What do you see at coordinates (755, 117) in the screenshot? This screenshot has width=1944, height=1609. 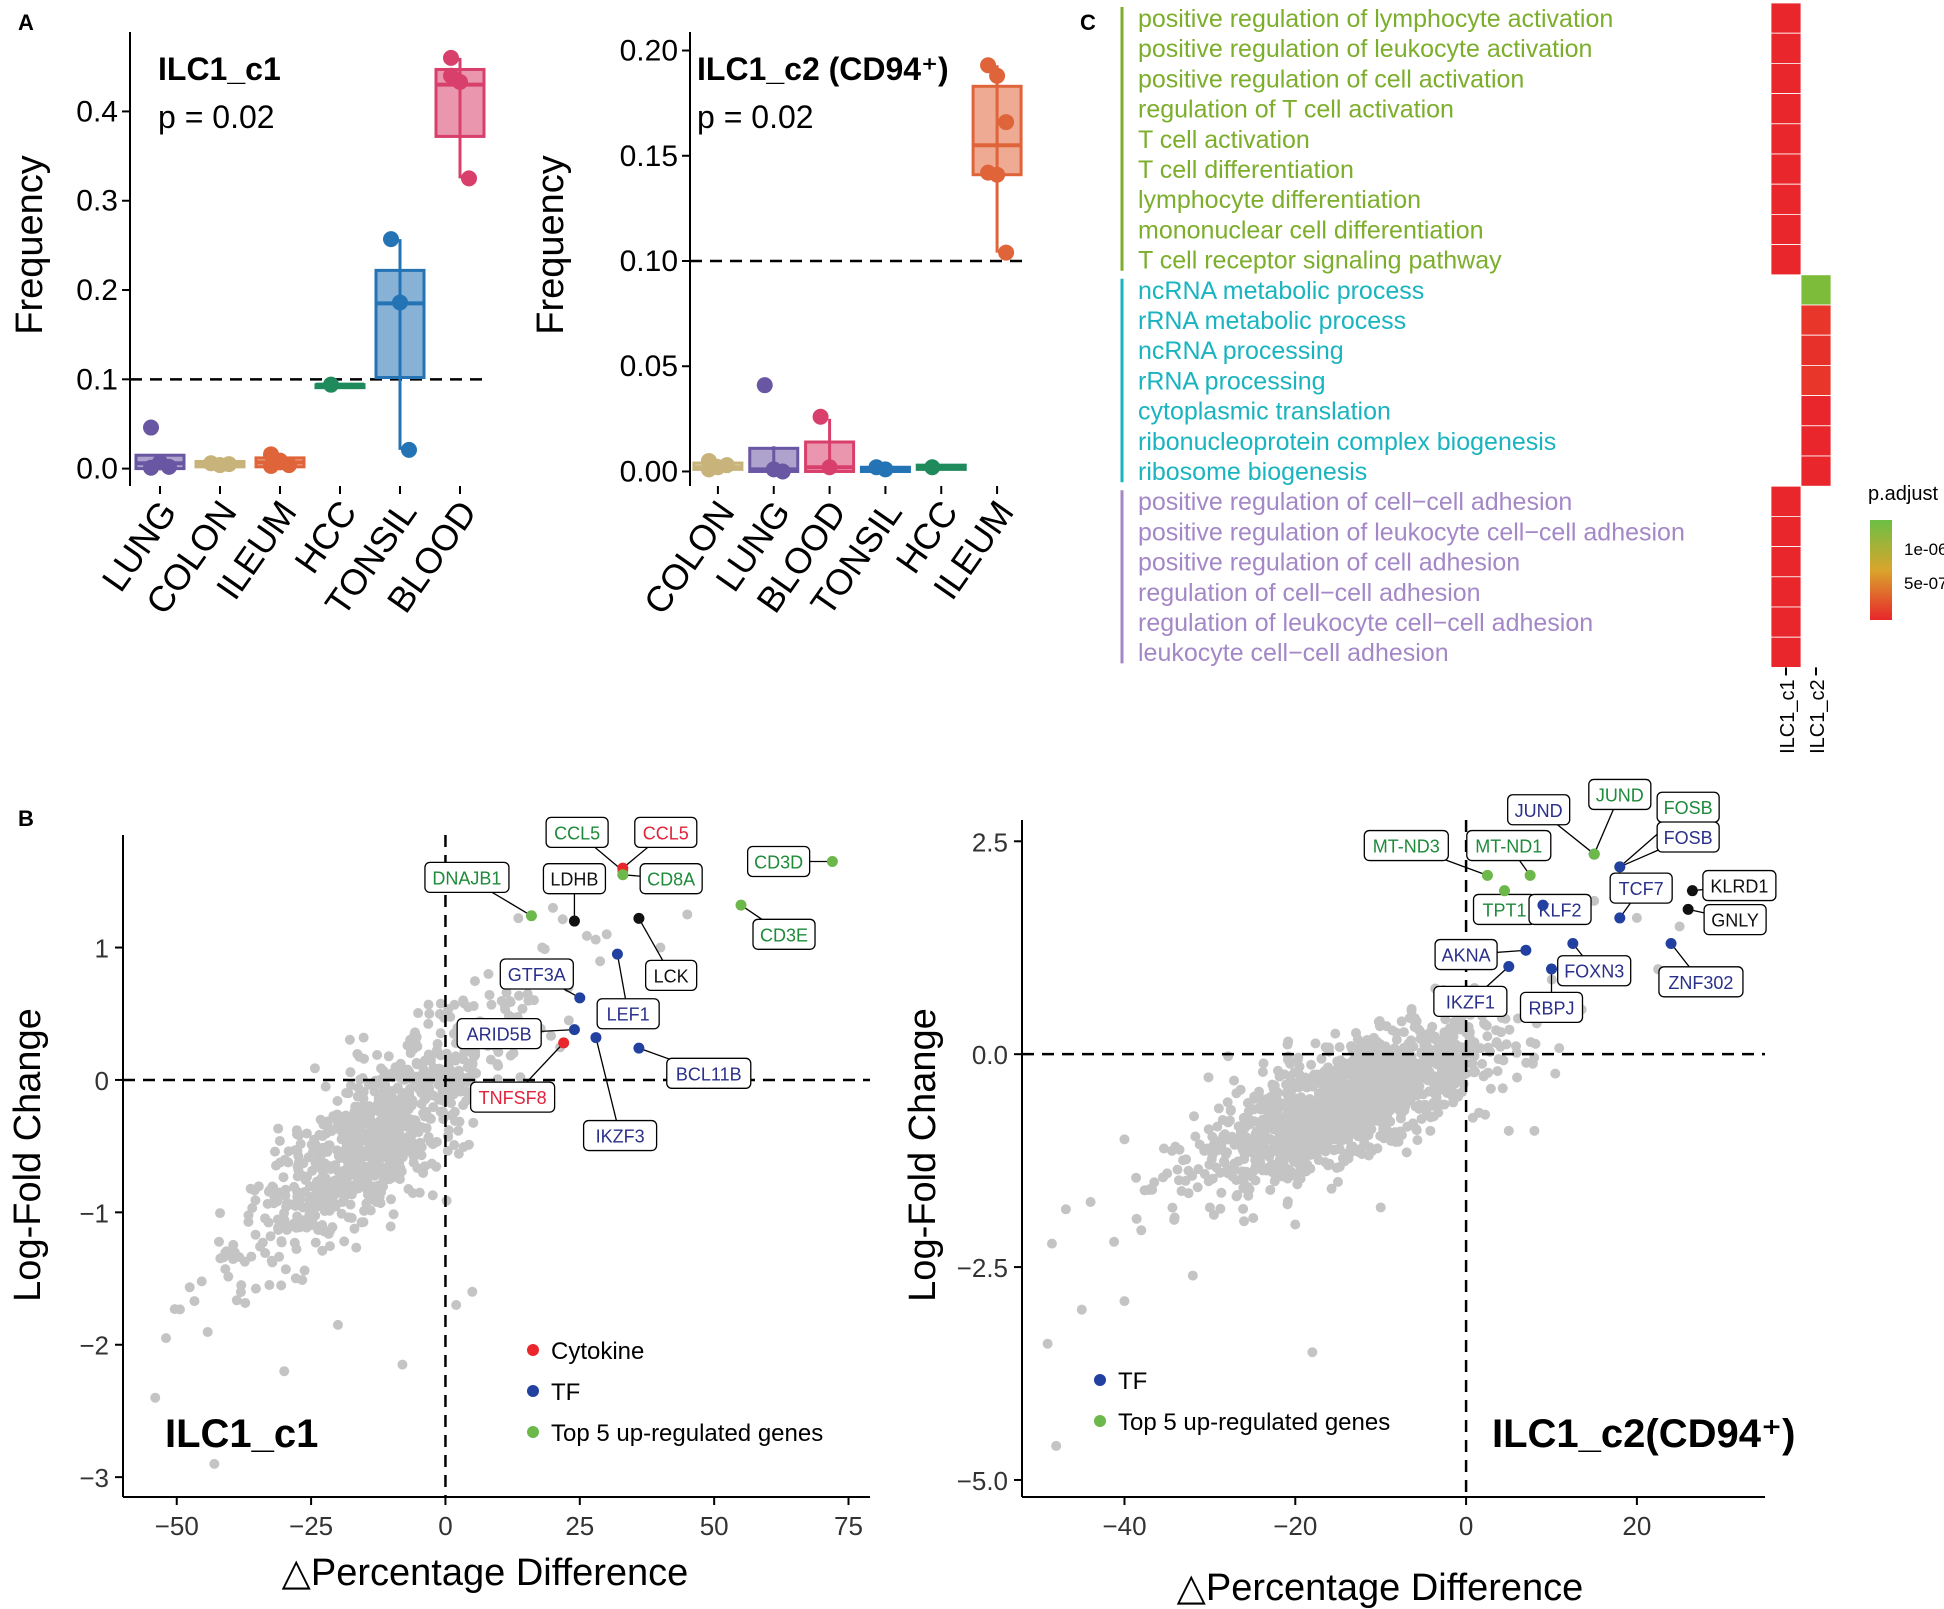 I see `p-value: p = 0.02` at bounding box center [755, 117].